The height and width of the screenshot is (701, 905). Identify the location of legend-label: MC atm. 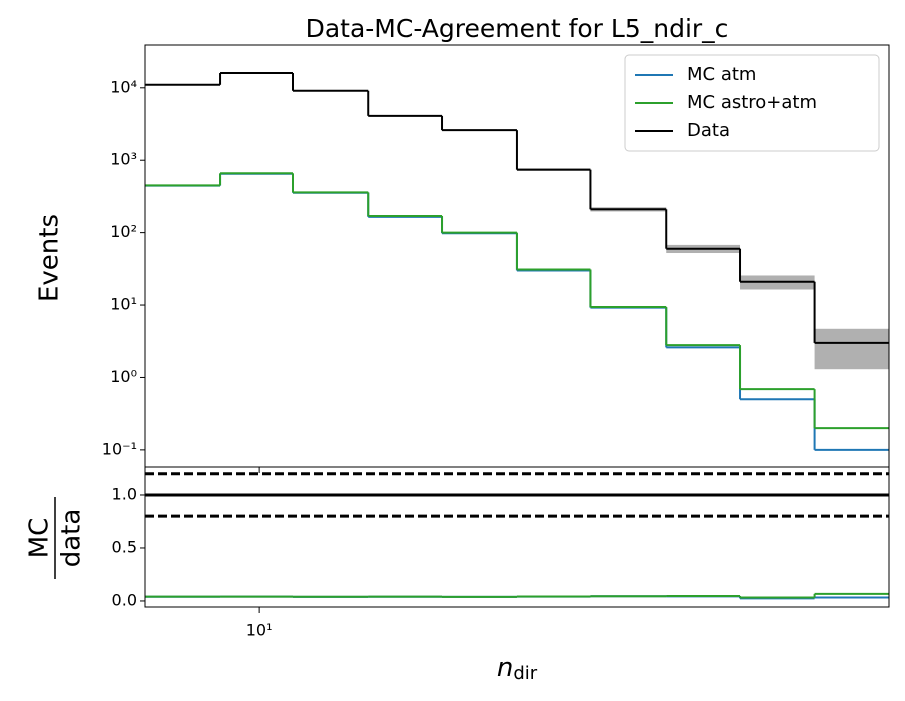
(721, 74).